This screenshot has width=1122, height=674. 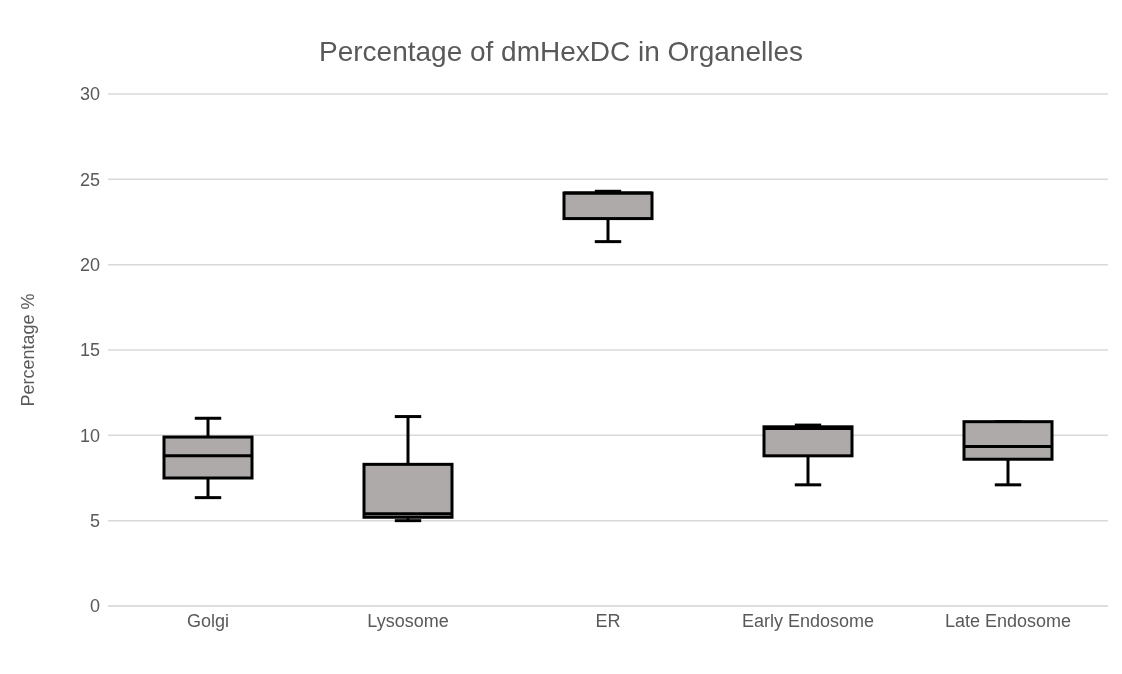 I want to click on y-tick-label: 0, so click(x=94, y=606).